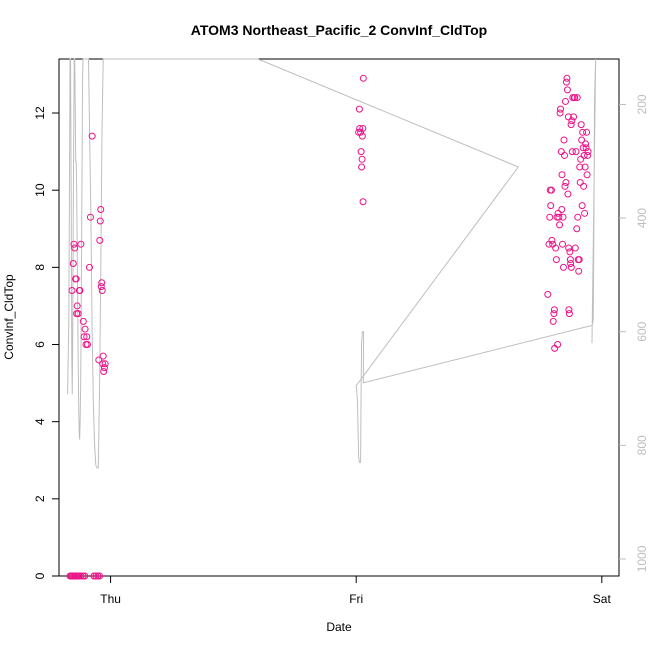 Image resolution: width=650 pixels, height=650 pixels. What do you see at coordinates (40, 421) in the screenshot?
I see `y-tick-label: 4` at bounding box center [40, 421].